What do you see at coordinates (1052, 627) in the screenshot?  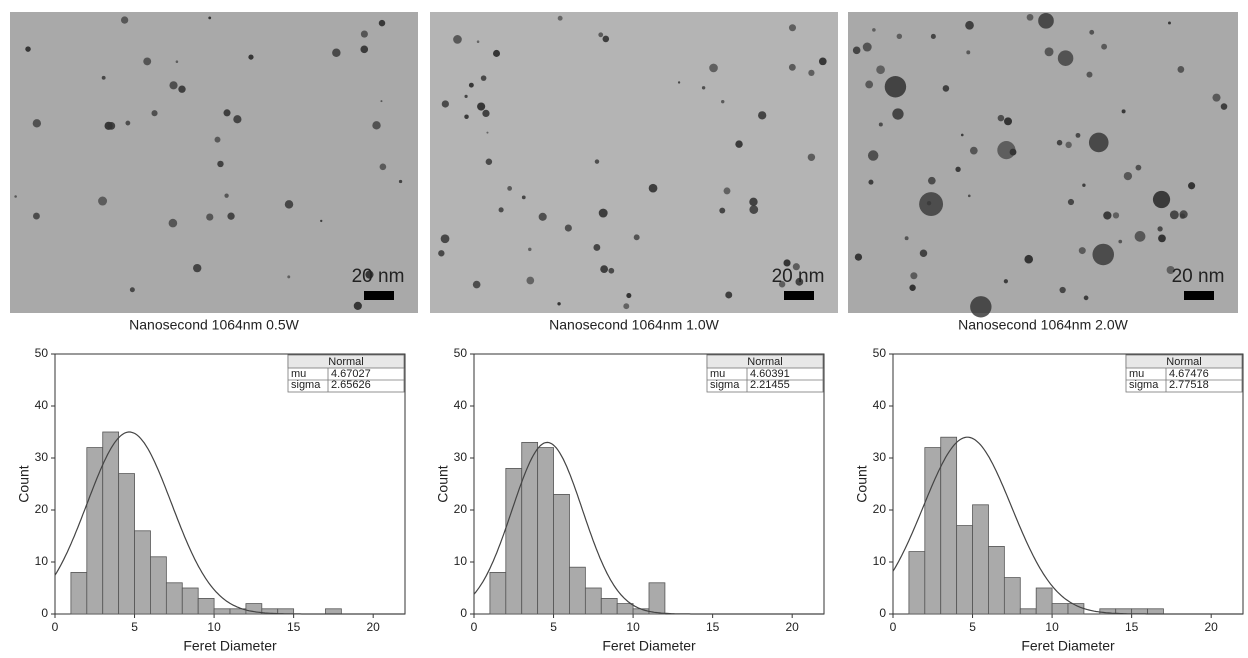 I see `x-tick-label: 10` at bounding box center [1052, 627].